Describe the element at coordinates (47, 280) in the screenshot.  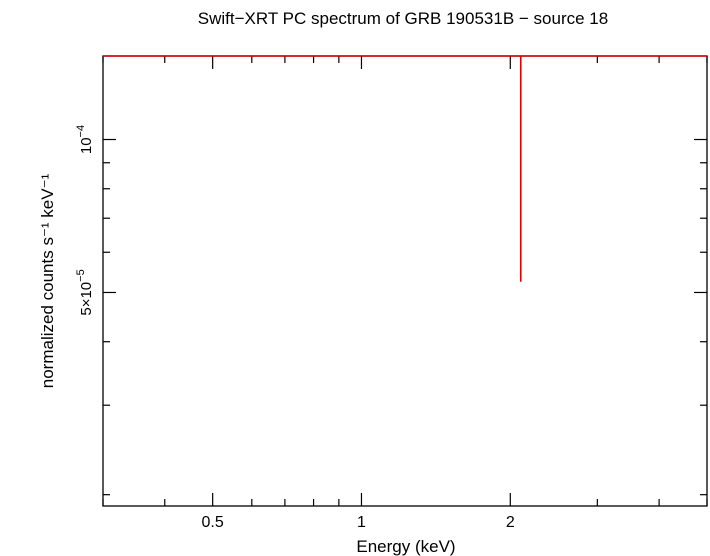
I see `y-axis-label: normalized counts s⁻¹ keV⁻¹` at that location.